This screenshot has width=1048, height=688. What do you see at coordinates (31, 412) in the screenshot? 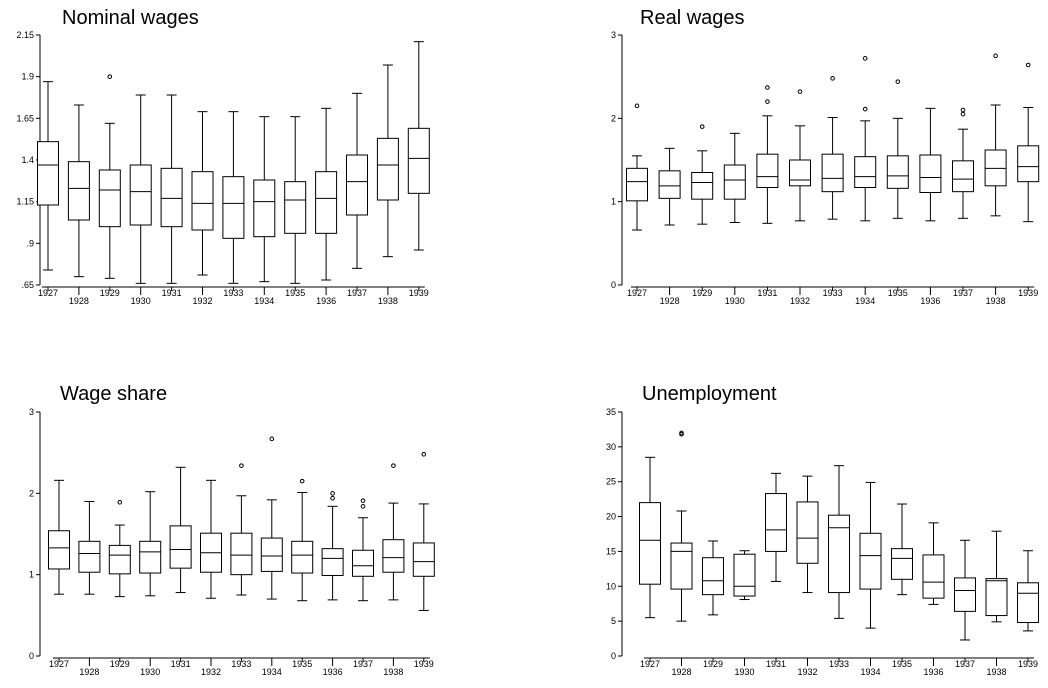
I see `y-tick-label: 3` at bounding box center [31, 412].